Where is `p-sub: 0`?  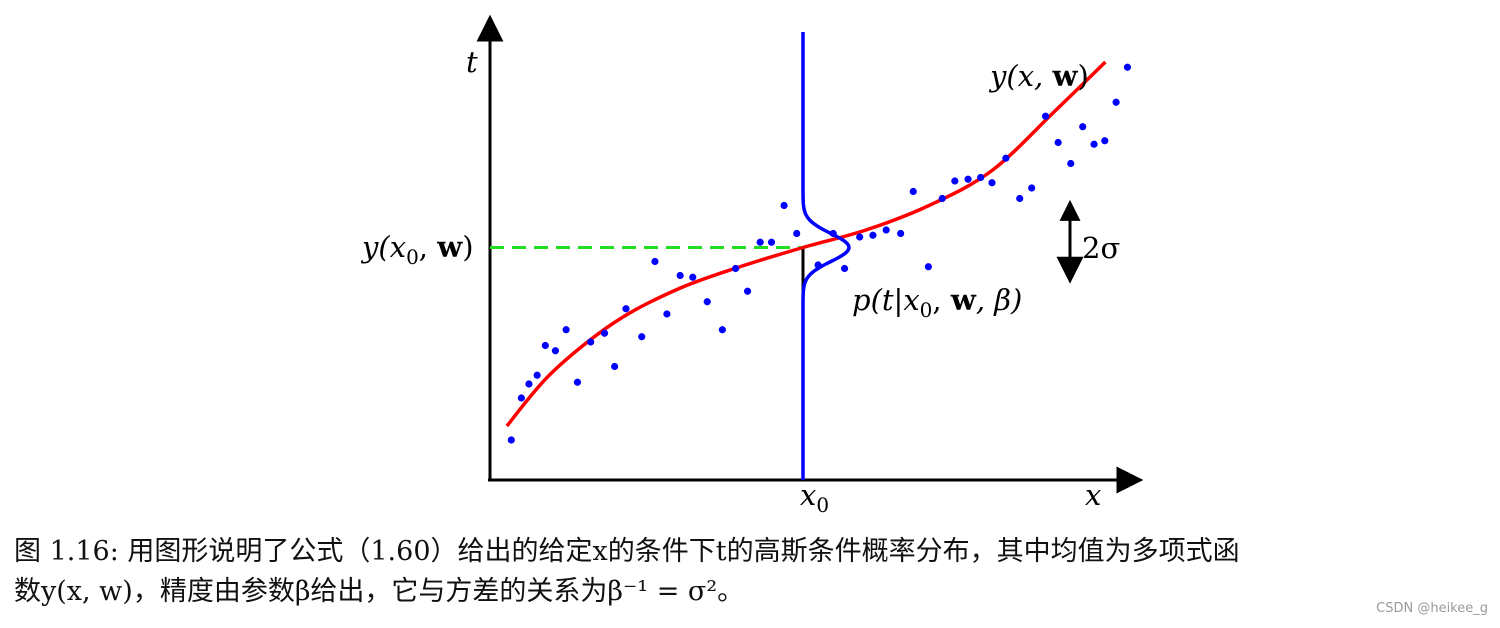 p-sub: 0 is located at coordinates (926, 310).